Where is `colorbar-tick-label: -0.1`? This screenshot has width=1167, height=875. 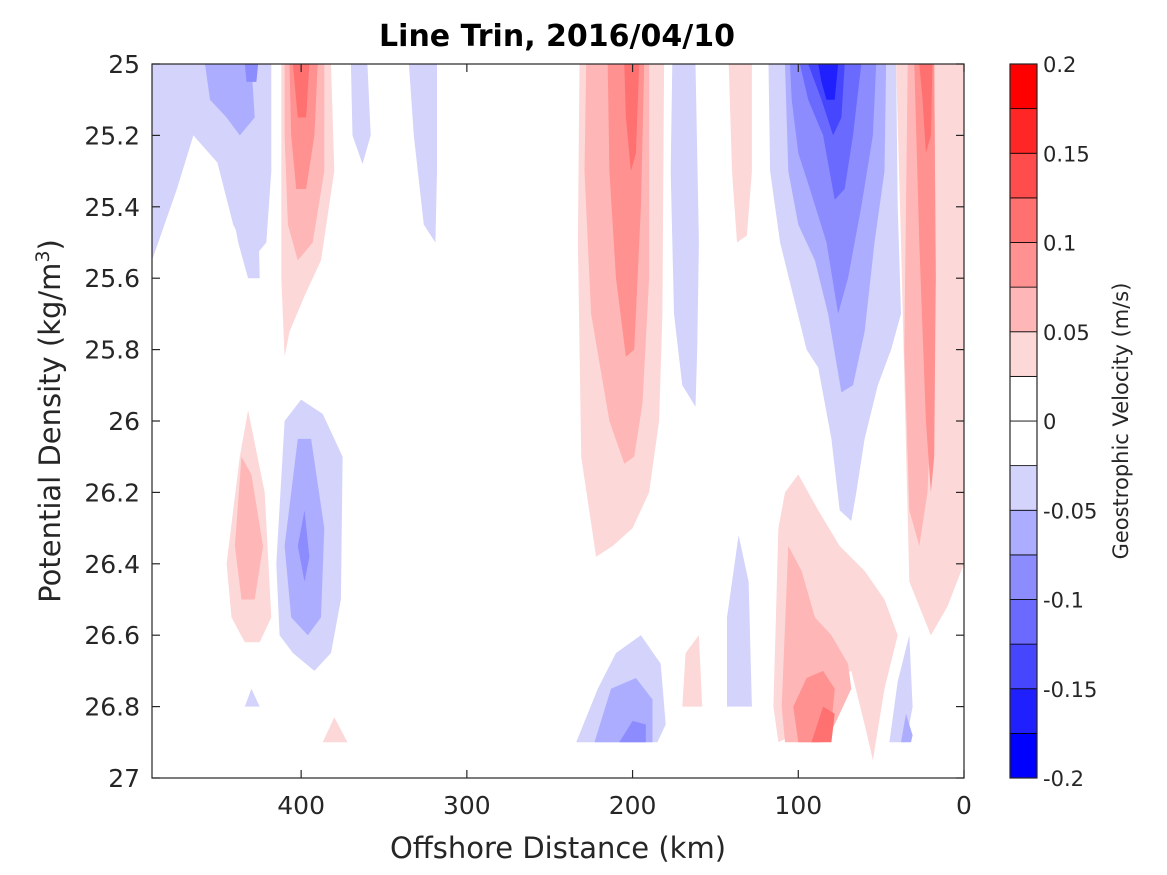 colorbar-tick-label: -0.1 is located at coordinates (1063, 601).